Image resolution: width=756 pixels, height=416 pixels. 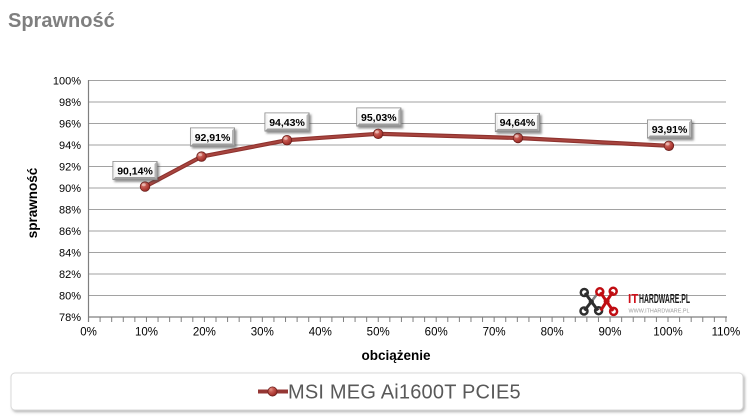 What do you see at coordinates (213, 138) in the screenshot?
I see `svg-text: 92,91%` at bounding box center [213, 138].